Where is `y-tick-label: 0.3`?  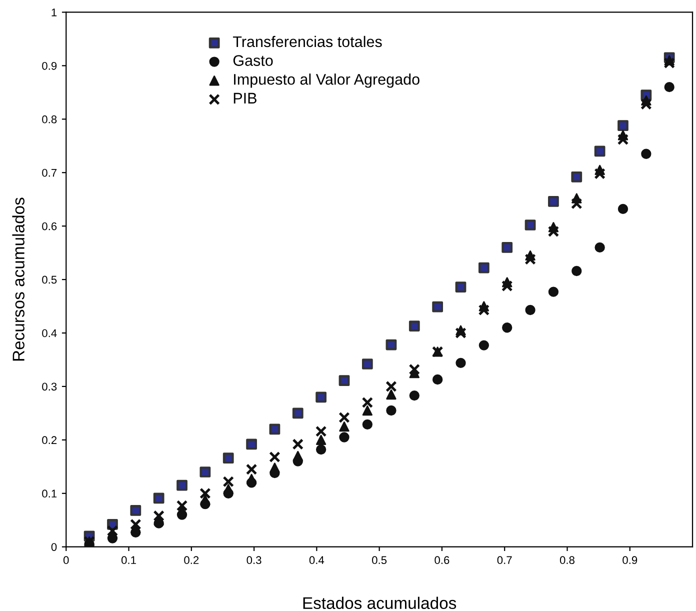 y-tick-label: 0.3 is located at coordinates (49, 386).